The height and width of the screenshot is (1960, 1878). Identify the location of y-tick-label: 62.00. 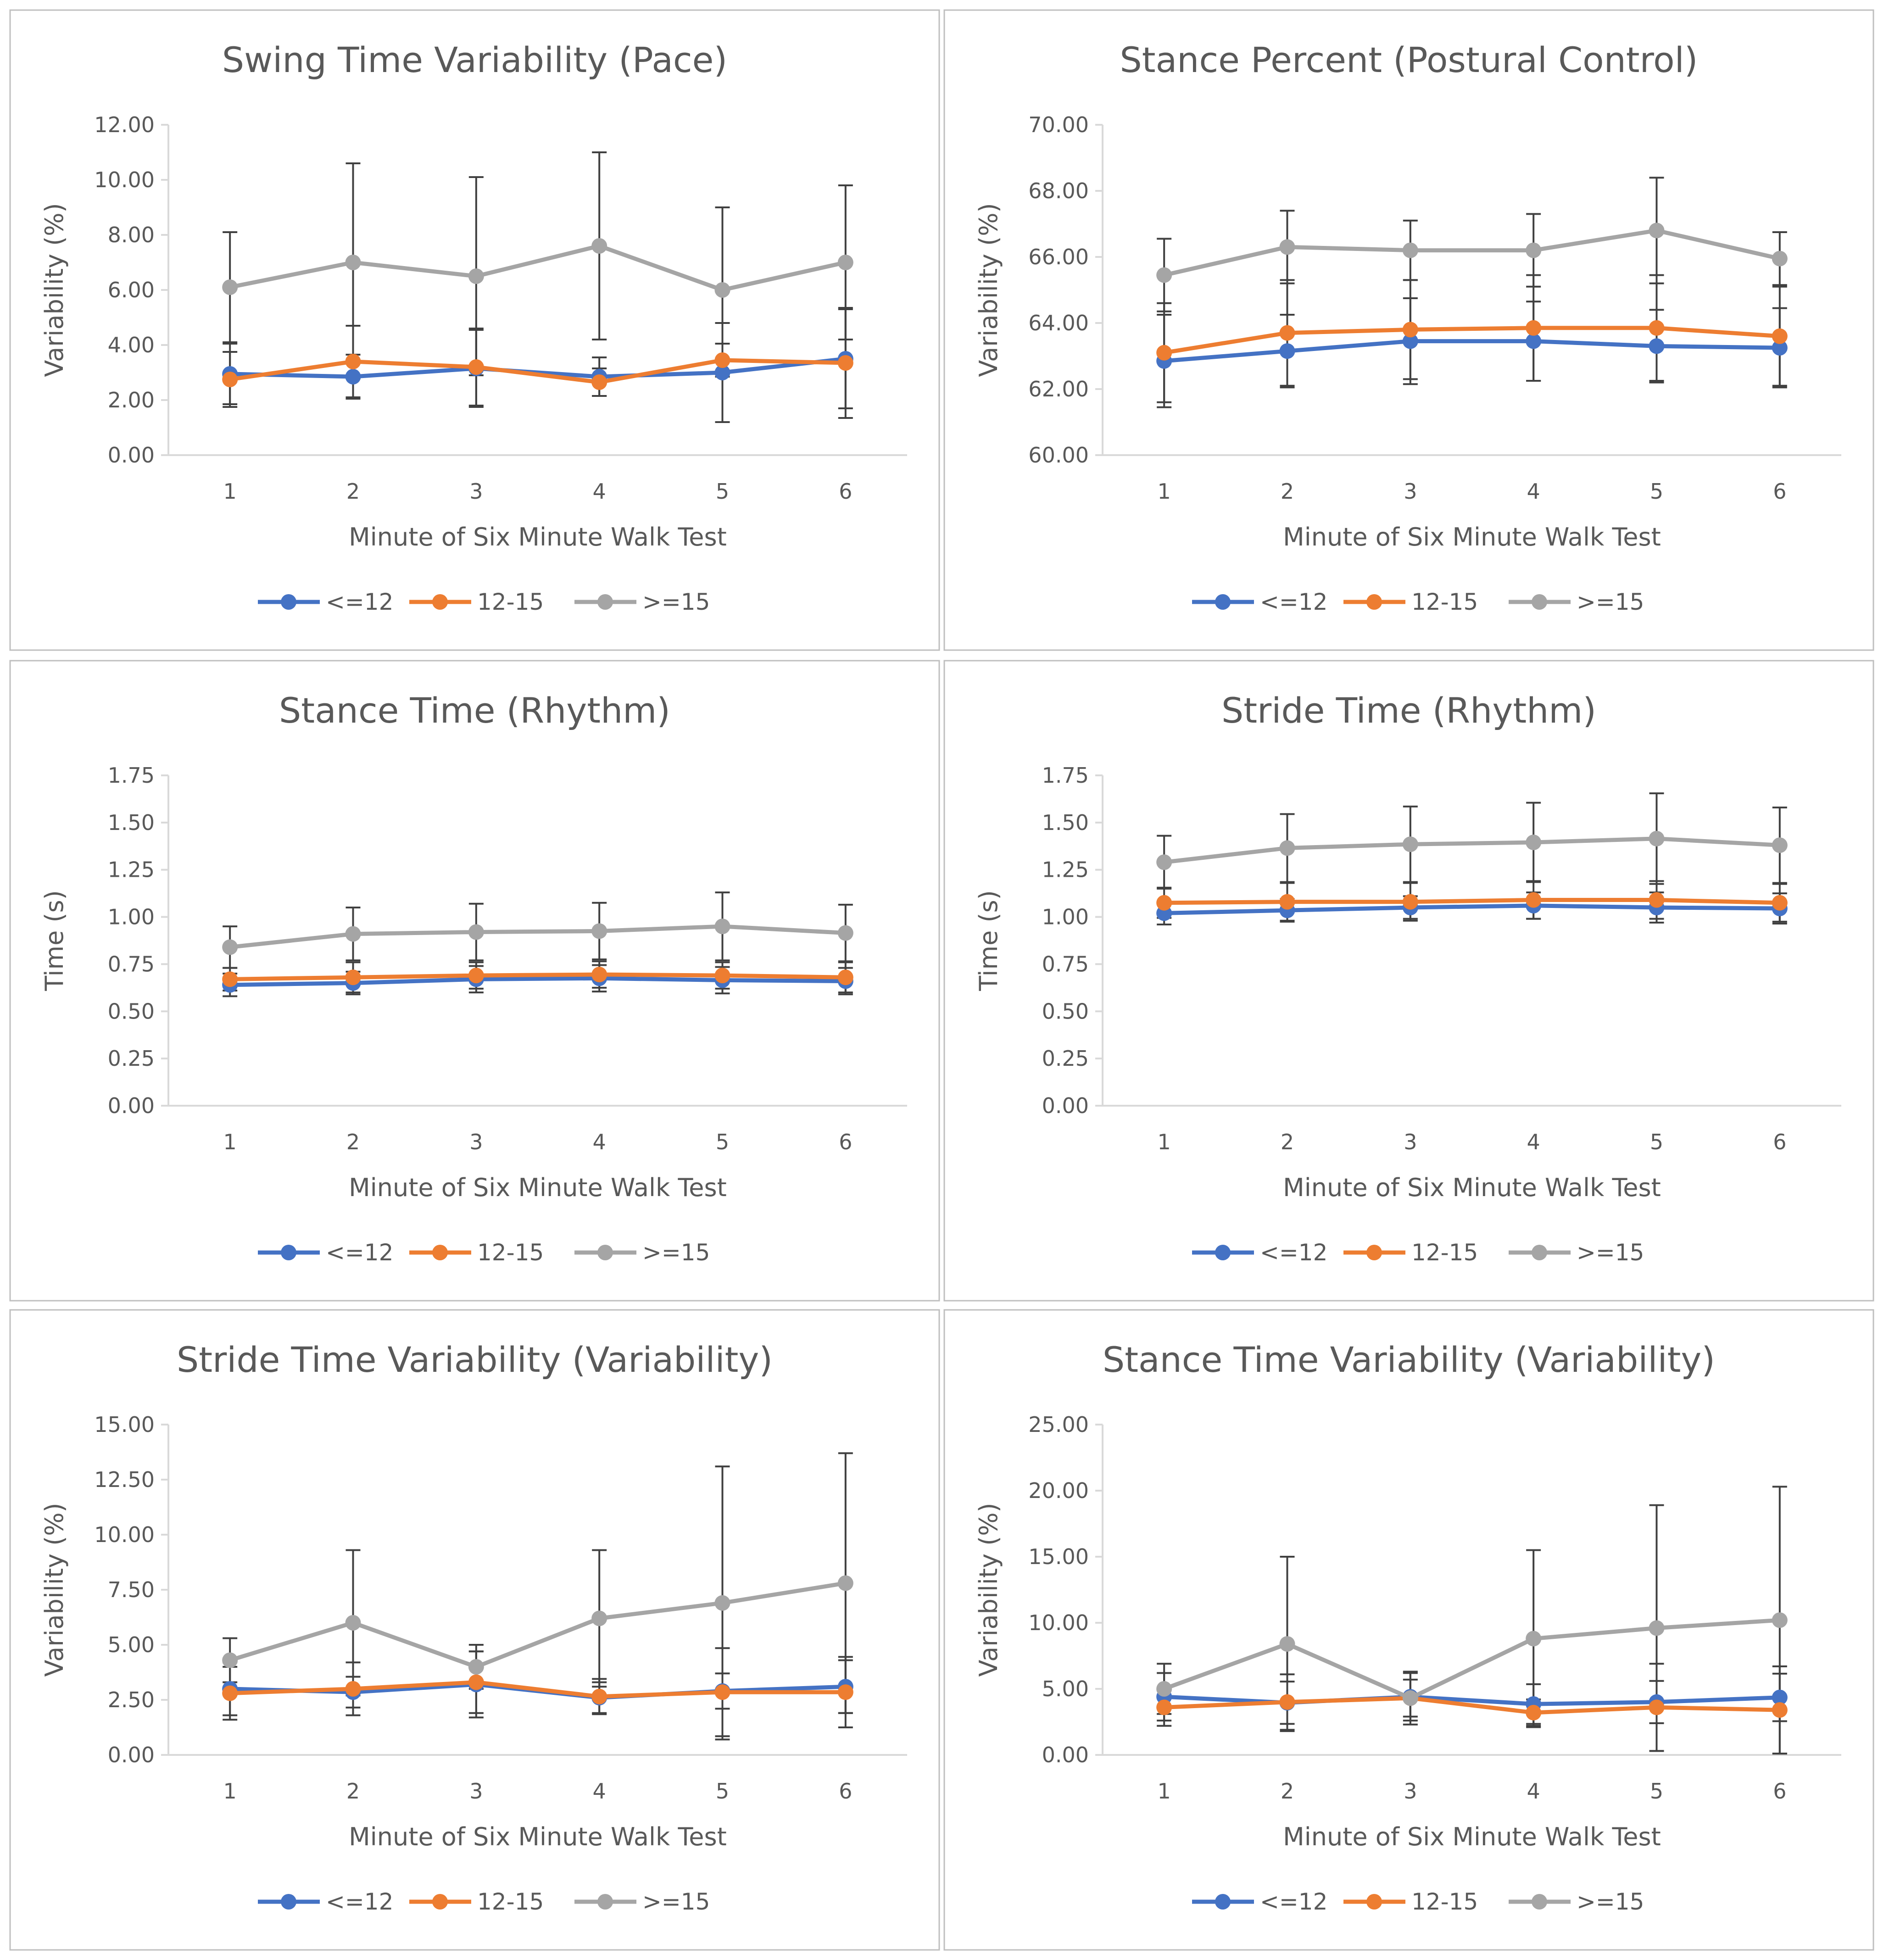
(1058, 389).